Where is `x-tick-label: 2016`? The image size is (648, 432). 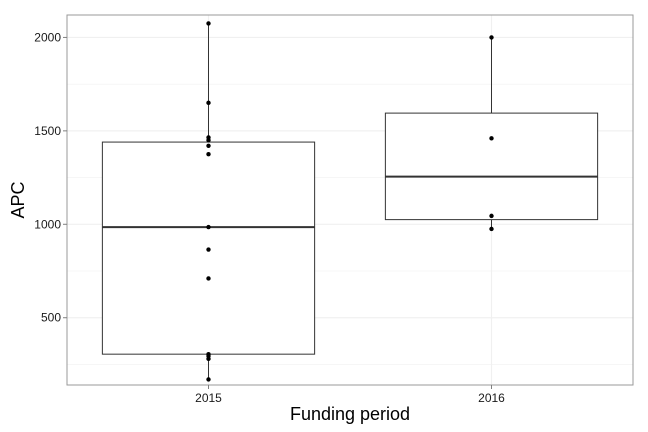 x-tick-label: 2016 is located at coordinates (491, 398).